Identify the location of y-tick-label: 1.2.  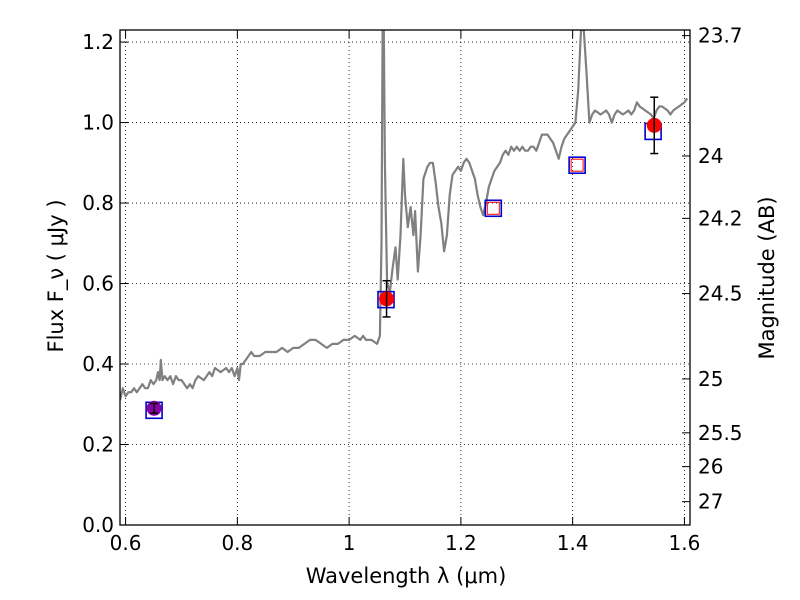
(98, 42).